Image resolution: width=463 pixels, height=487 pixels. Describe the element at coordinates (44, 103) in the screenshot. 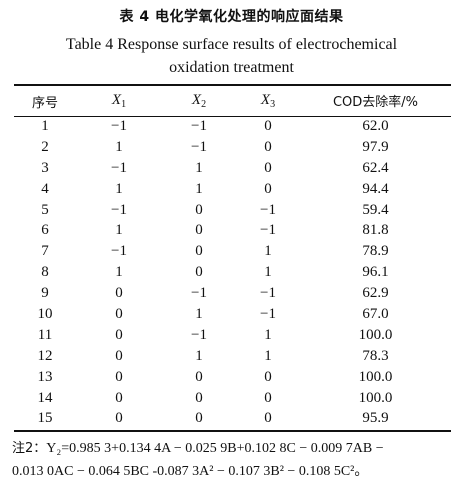

I see `header-serial-number: 序号` at that location.